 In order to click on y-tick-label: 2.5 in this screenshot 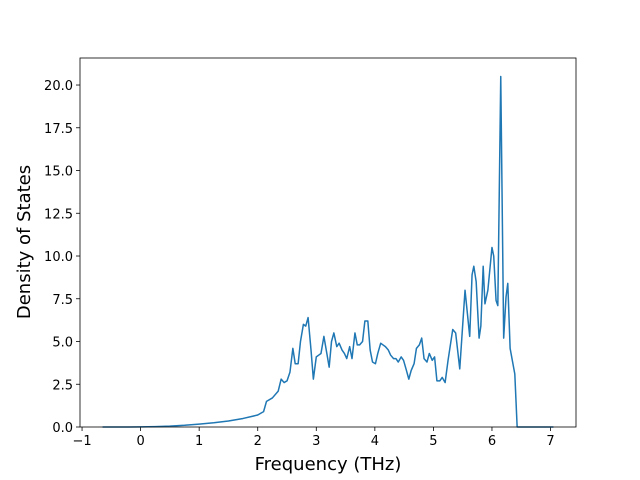, I will do `click(62, 385)`.